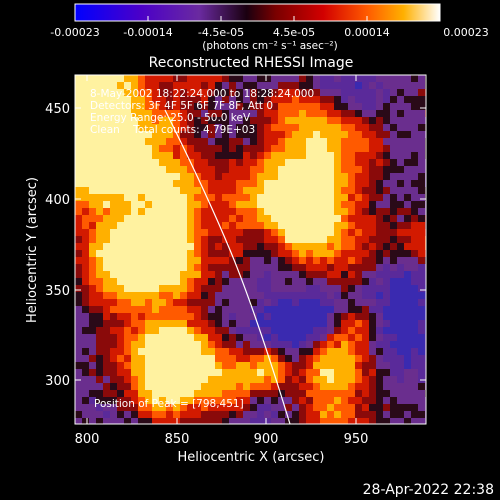 This screenshot has width=500, height=500. Describe the element at coordinates (169, 404) in the screenshot. I see `peak-position-label: Position of Peak = [798,451]` at that location.